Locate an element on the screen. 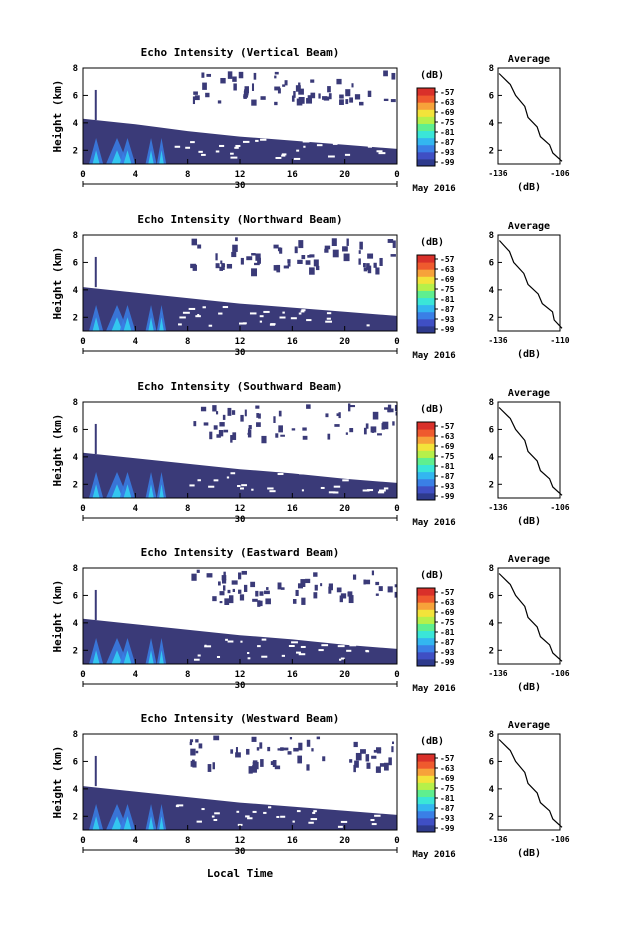 The image size is (618, 929). heatmap-area is located at coordinates (240, 782).